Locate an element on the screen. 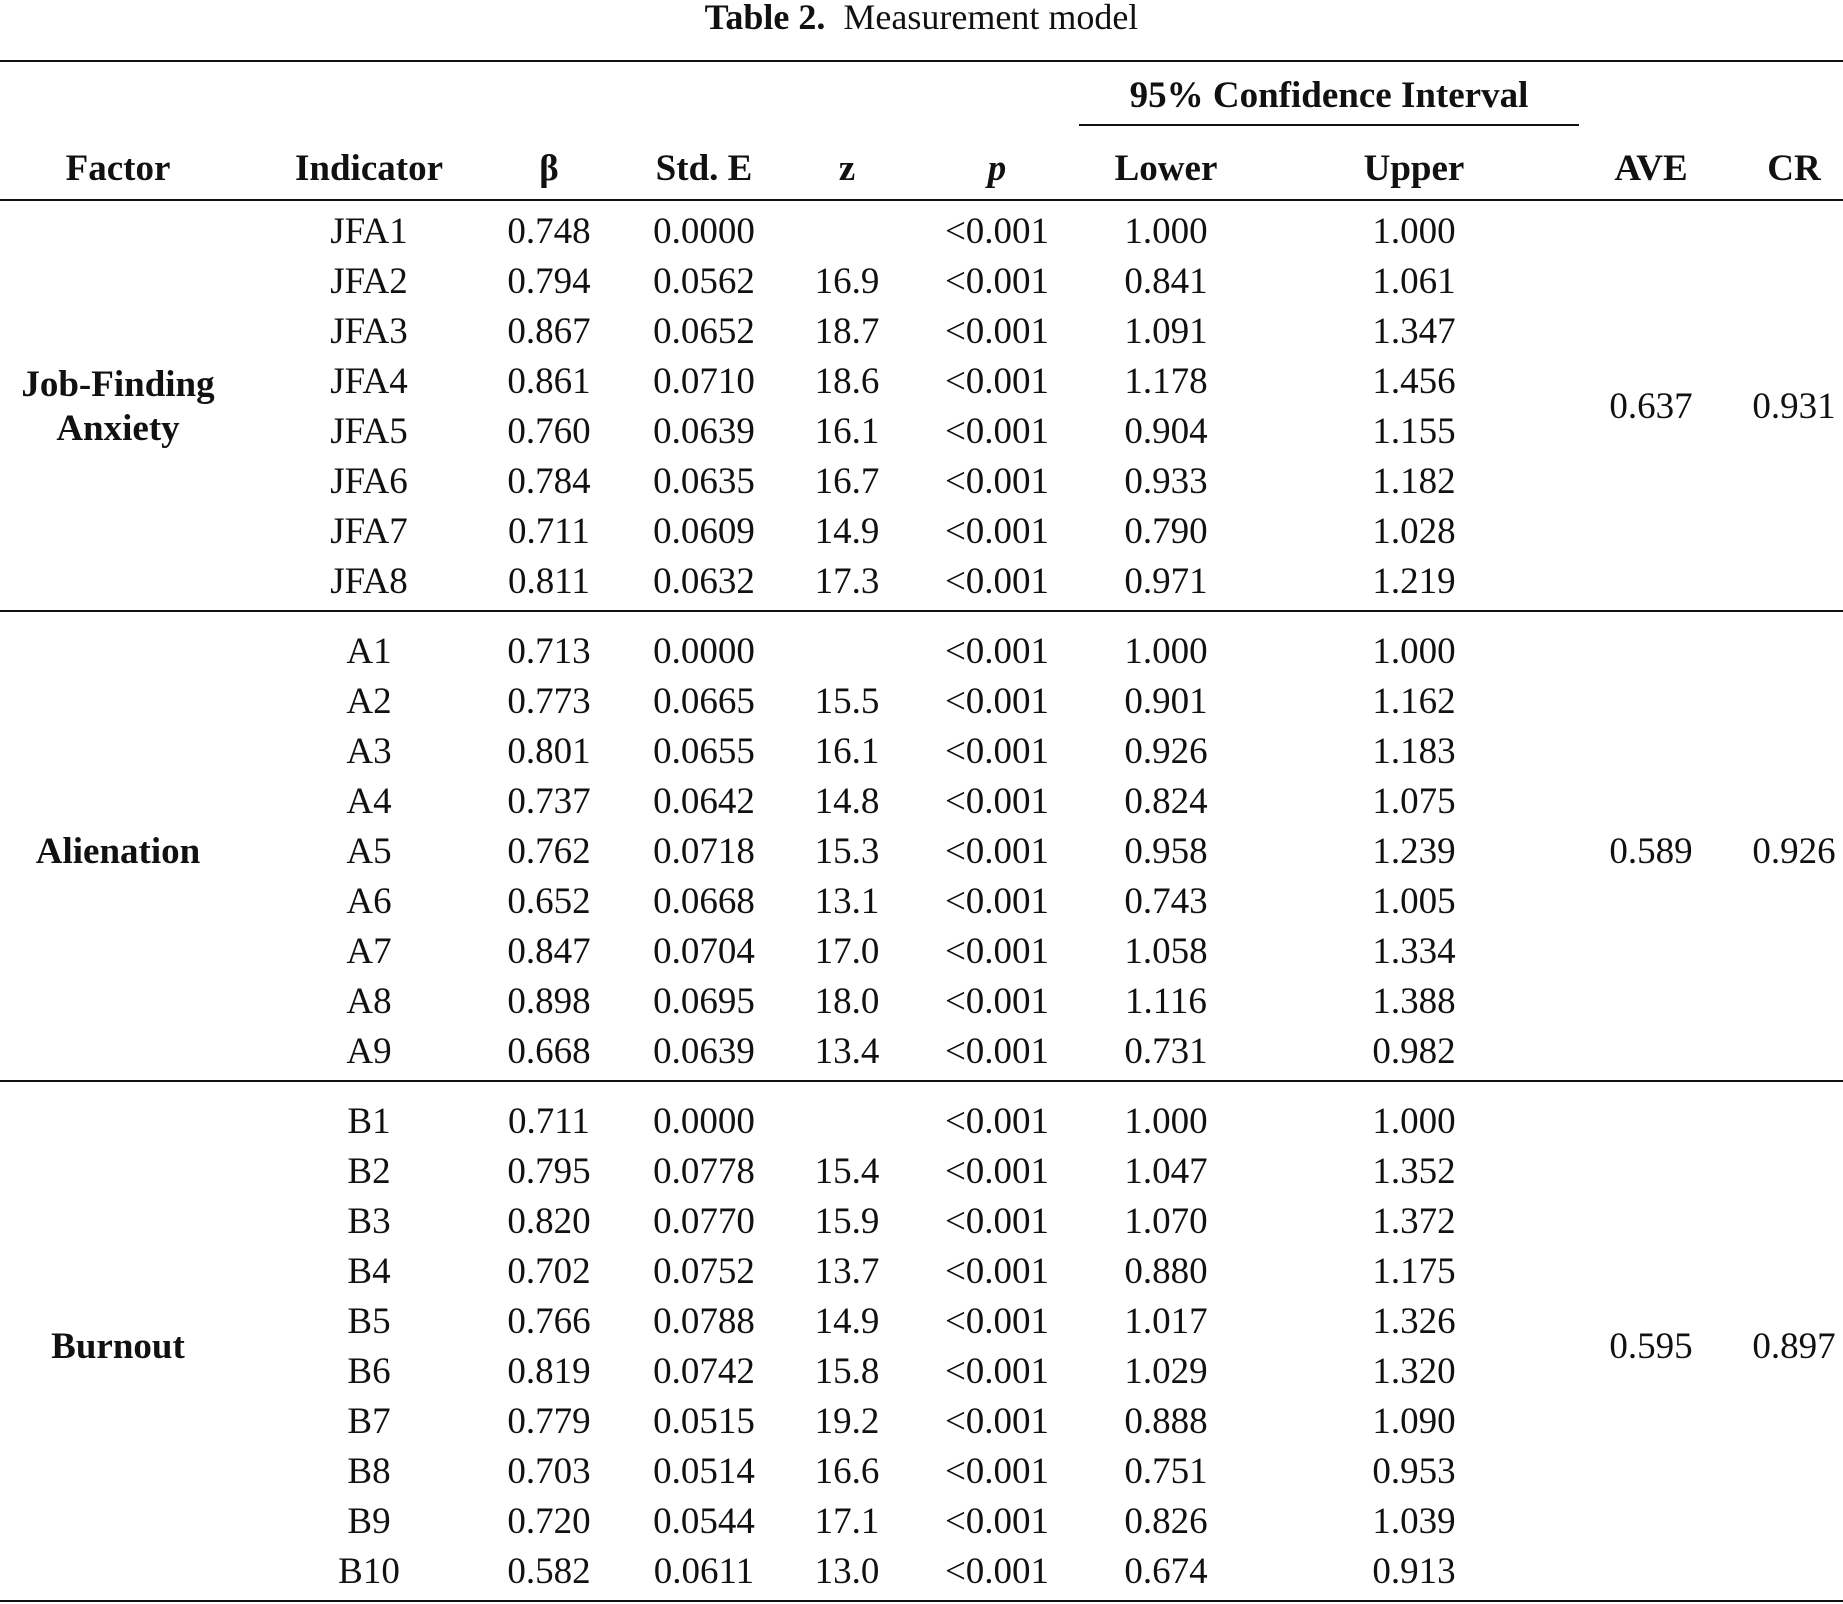  z-cell: 16.1 is located at coordinates (847, 431).